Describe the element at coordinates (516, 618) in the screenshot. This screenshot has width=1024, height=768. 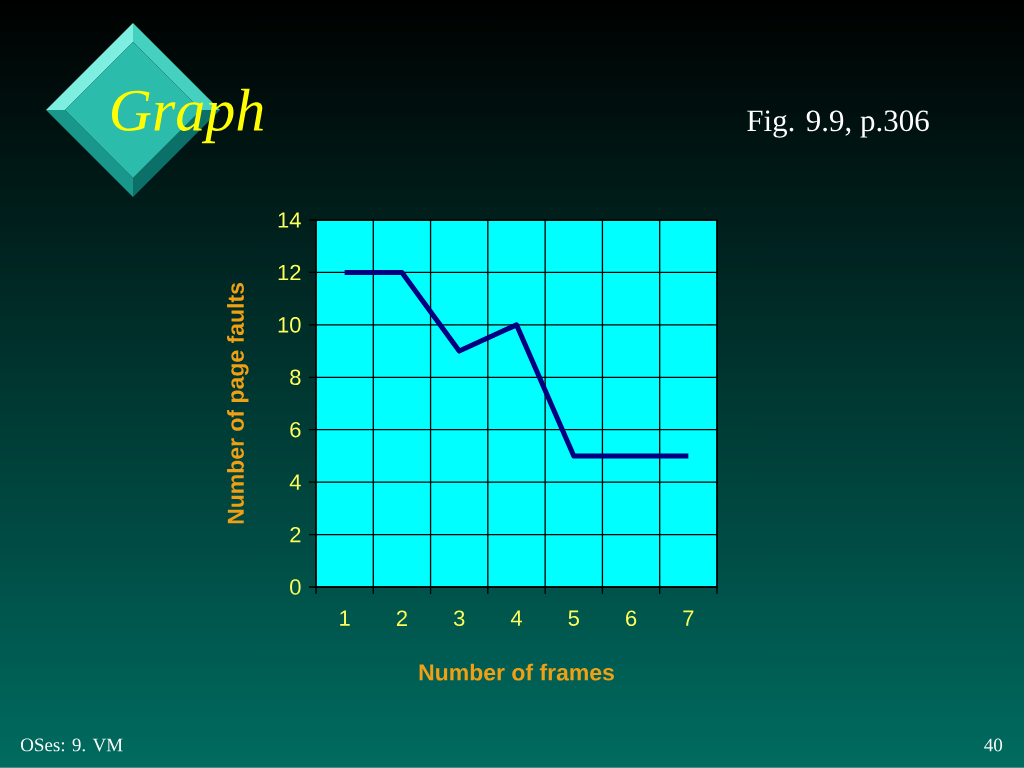
I see `x-tick-label: 4` at that location.